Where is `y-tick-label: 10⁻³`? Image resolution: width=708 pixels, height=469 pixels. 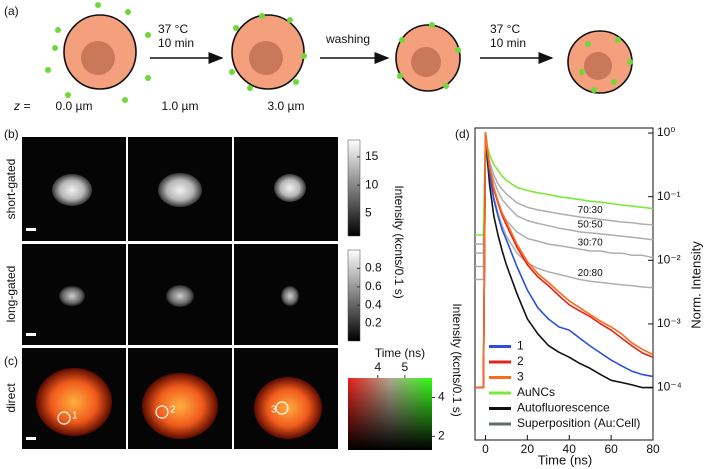
y-tick-label: 10⁻³ is located at coordinates (669, 323).